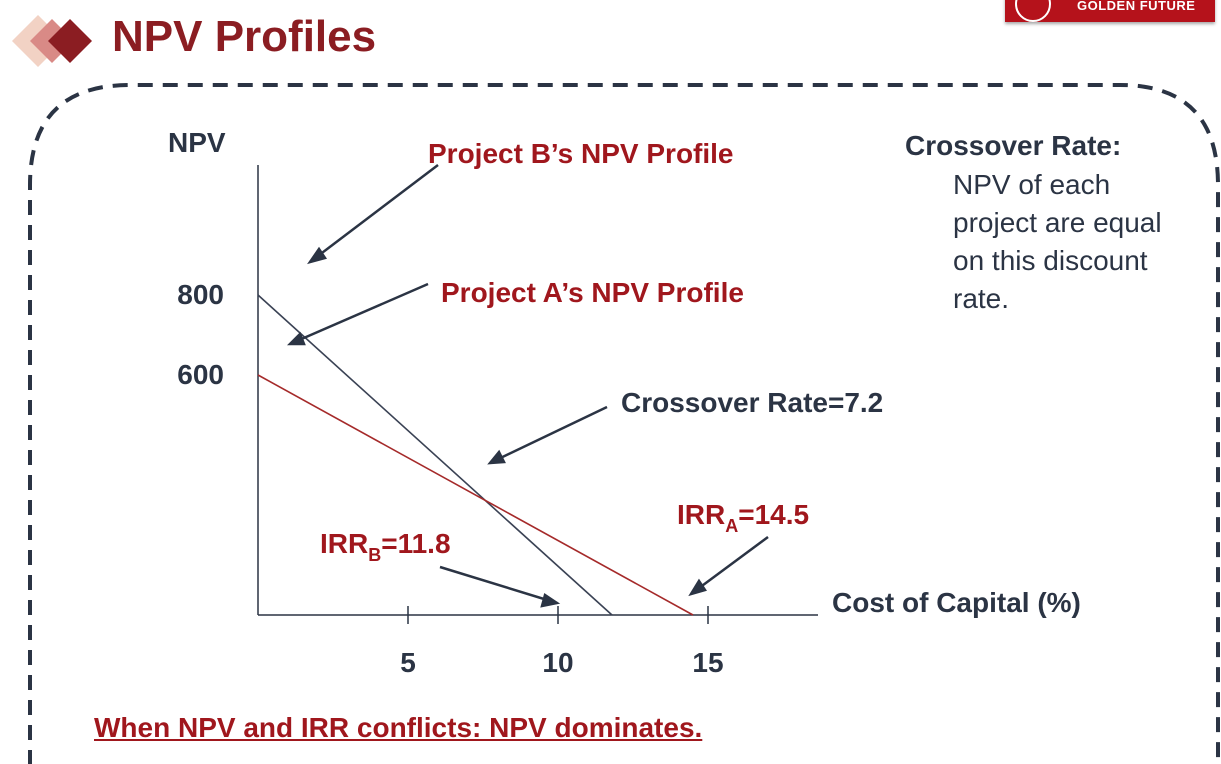 The width and height of the screenshot is (1221, 764). What do you see at coordinates (497, 457) in the screenshot?
I see `crossover-arrowhead` at bounding box center [497, 457].